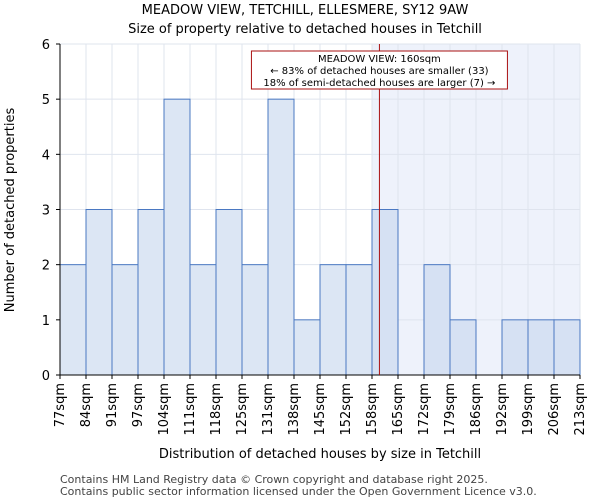 The image size is (600, 500). I want to click on x-tick-label: 206sqm, so click(554, 409).